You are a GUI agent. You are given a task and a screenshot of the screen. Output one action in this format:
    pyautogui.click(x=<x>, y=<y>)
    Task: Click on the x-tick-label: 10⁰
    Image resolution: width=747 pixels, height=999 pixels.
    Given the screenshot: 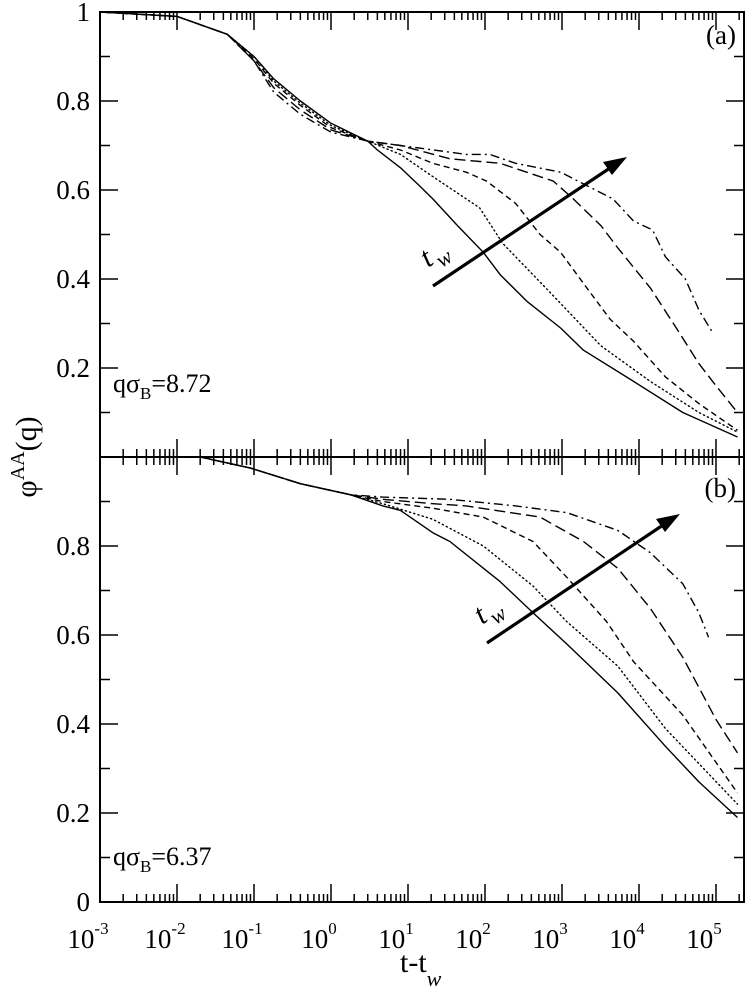 What is the action you would take?
    pyautogui.click(x=319, y=936)
    